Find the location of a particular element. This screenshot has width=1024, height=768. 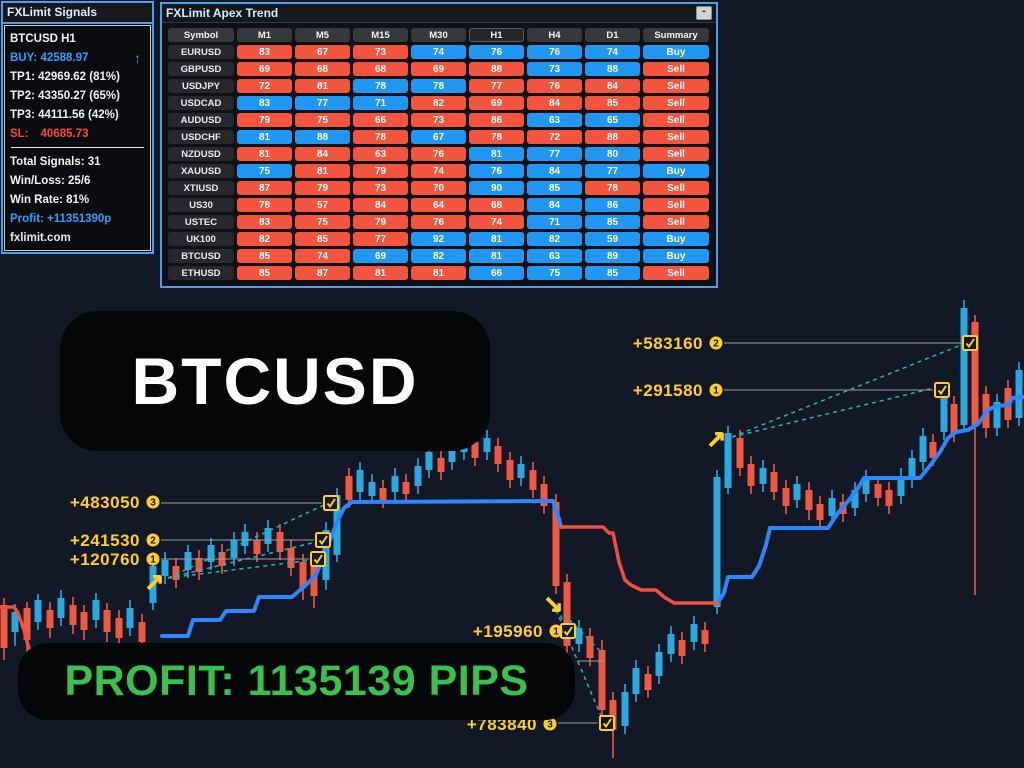

divider is located at coordinates (77, 147).